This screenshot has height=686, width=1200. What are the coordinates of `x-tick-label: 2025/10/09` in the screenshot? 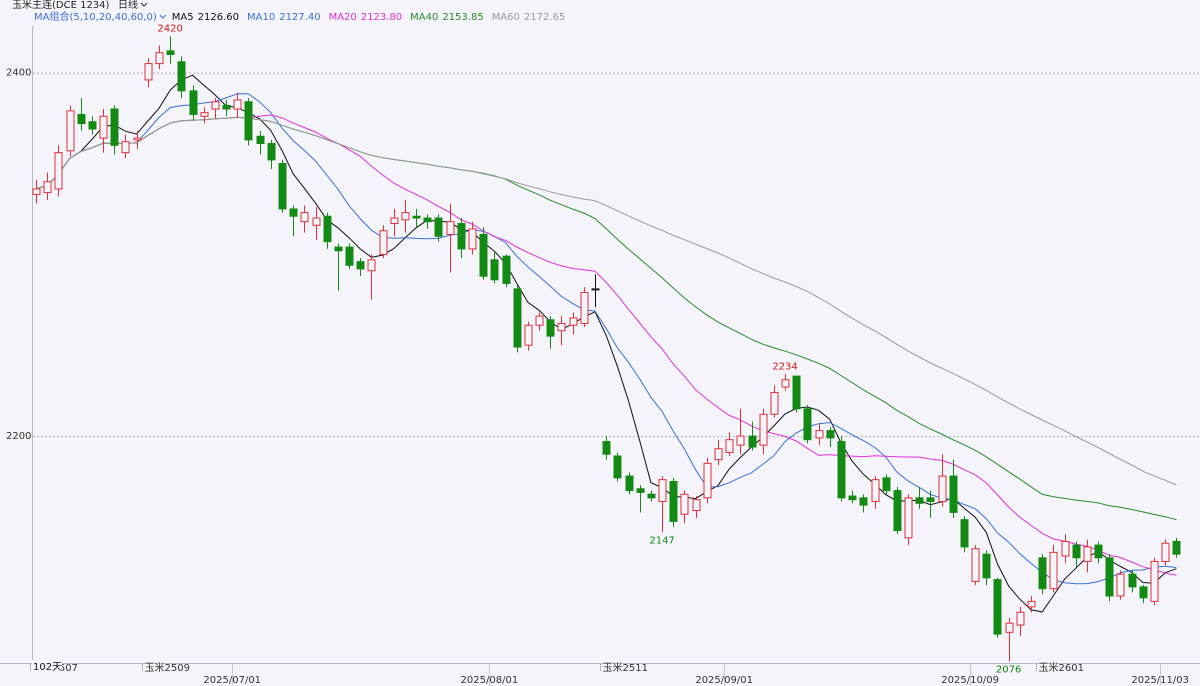 It's located at (970, 680).